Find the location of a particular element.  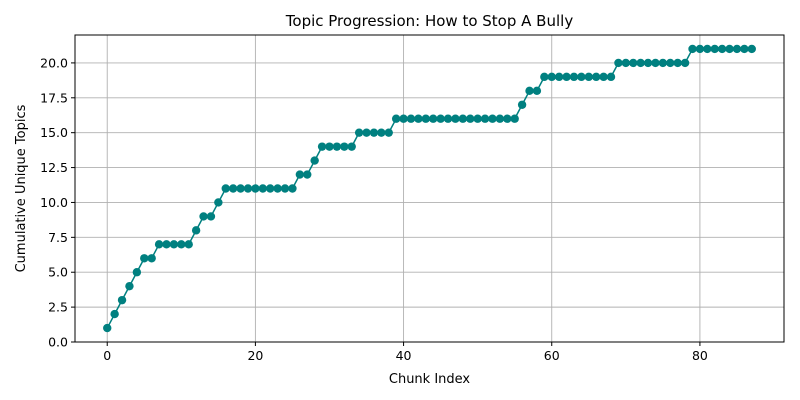

y-tick-label: 20.0 is located at coordinates (54, 62).